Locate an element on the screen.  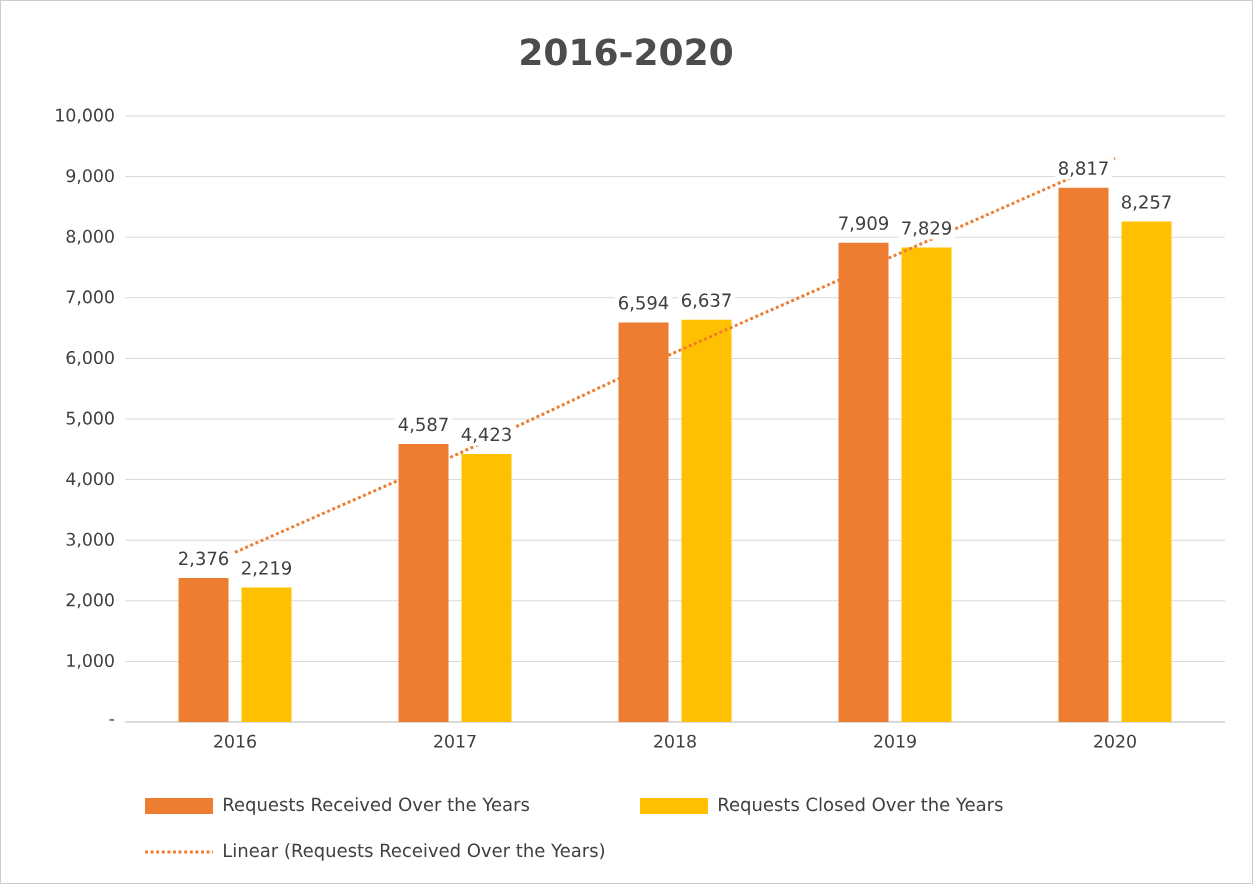
y-tick-label: 10,000 is located at coordinates (85, 116).